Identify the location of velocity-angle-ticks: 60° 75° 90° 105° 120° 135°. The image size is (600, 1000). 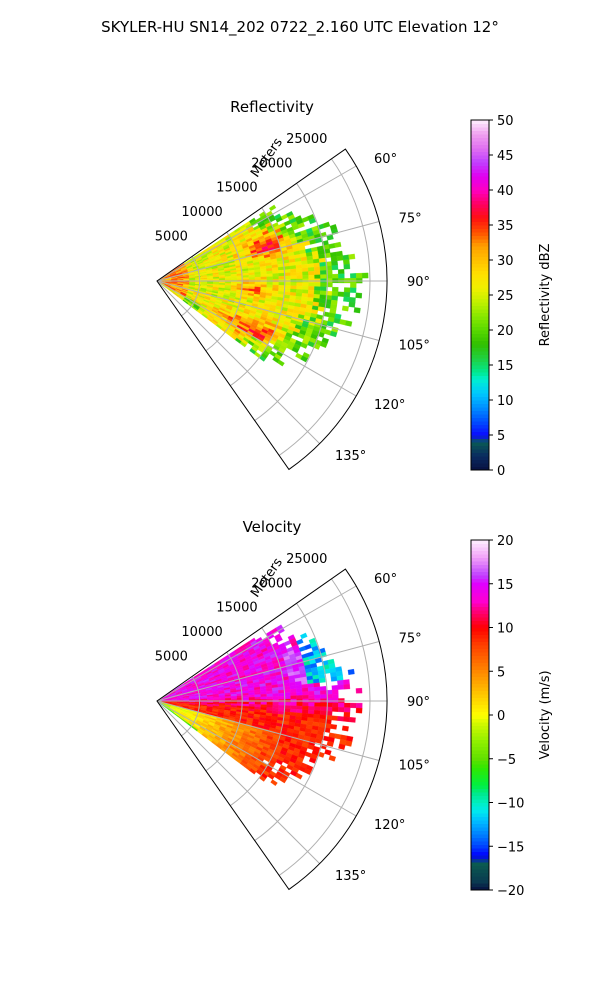
(382, 728).